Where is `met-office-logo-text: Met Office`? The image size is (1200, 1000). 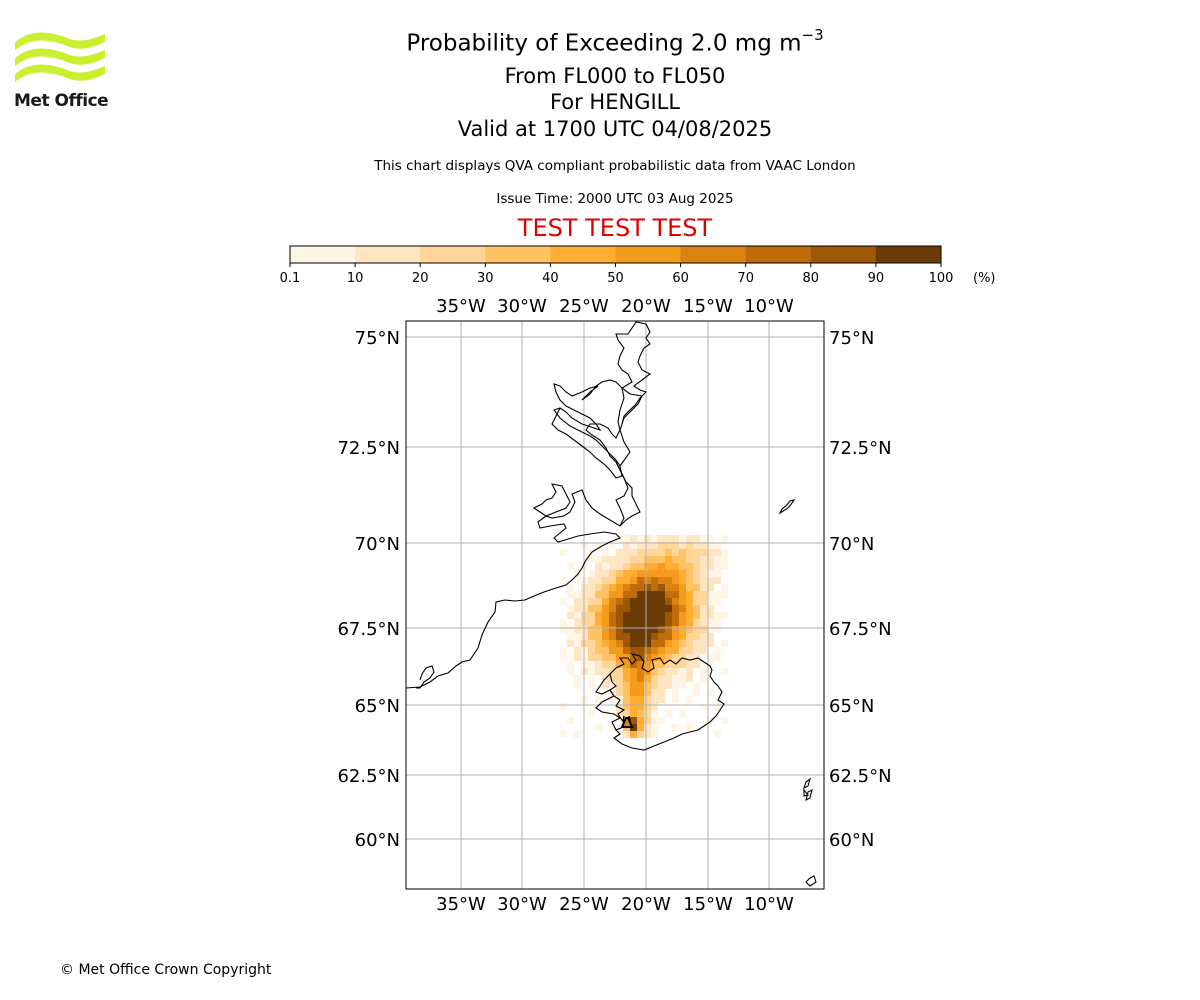
met-office-logo-text: Met Office is located at coordinates (61, 101).